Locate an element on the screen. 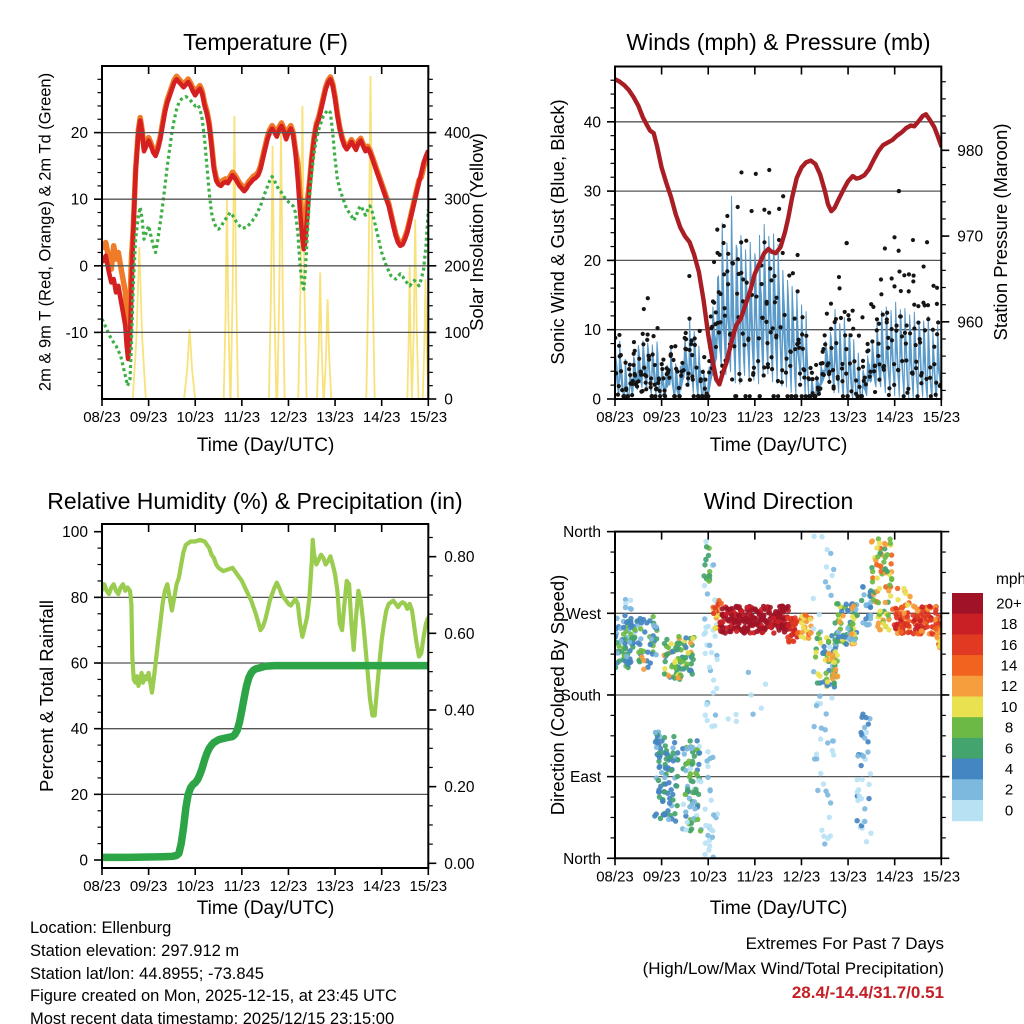 The height and width of the screenshot is (1024, 1024). colorbar-label: 10 is located at coordinates (1009, 707).